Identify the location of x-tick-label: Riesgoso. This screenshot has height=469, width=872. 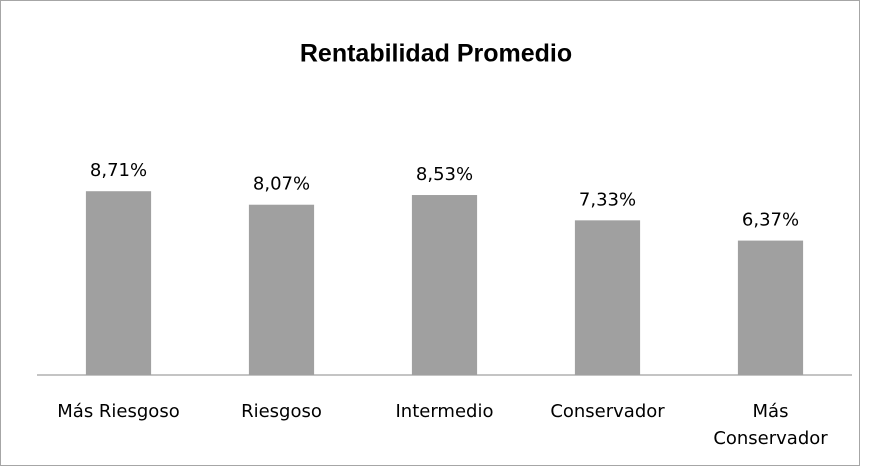
(281, 411).